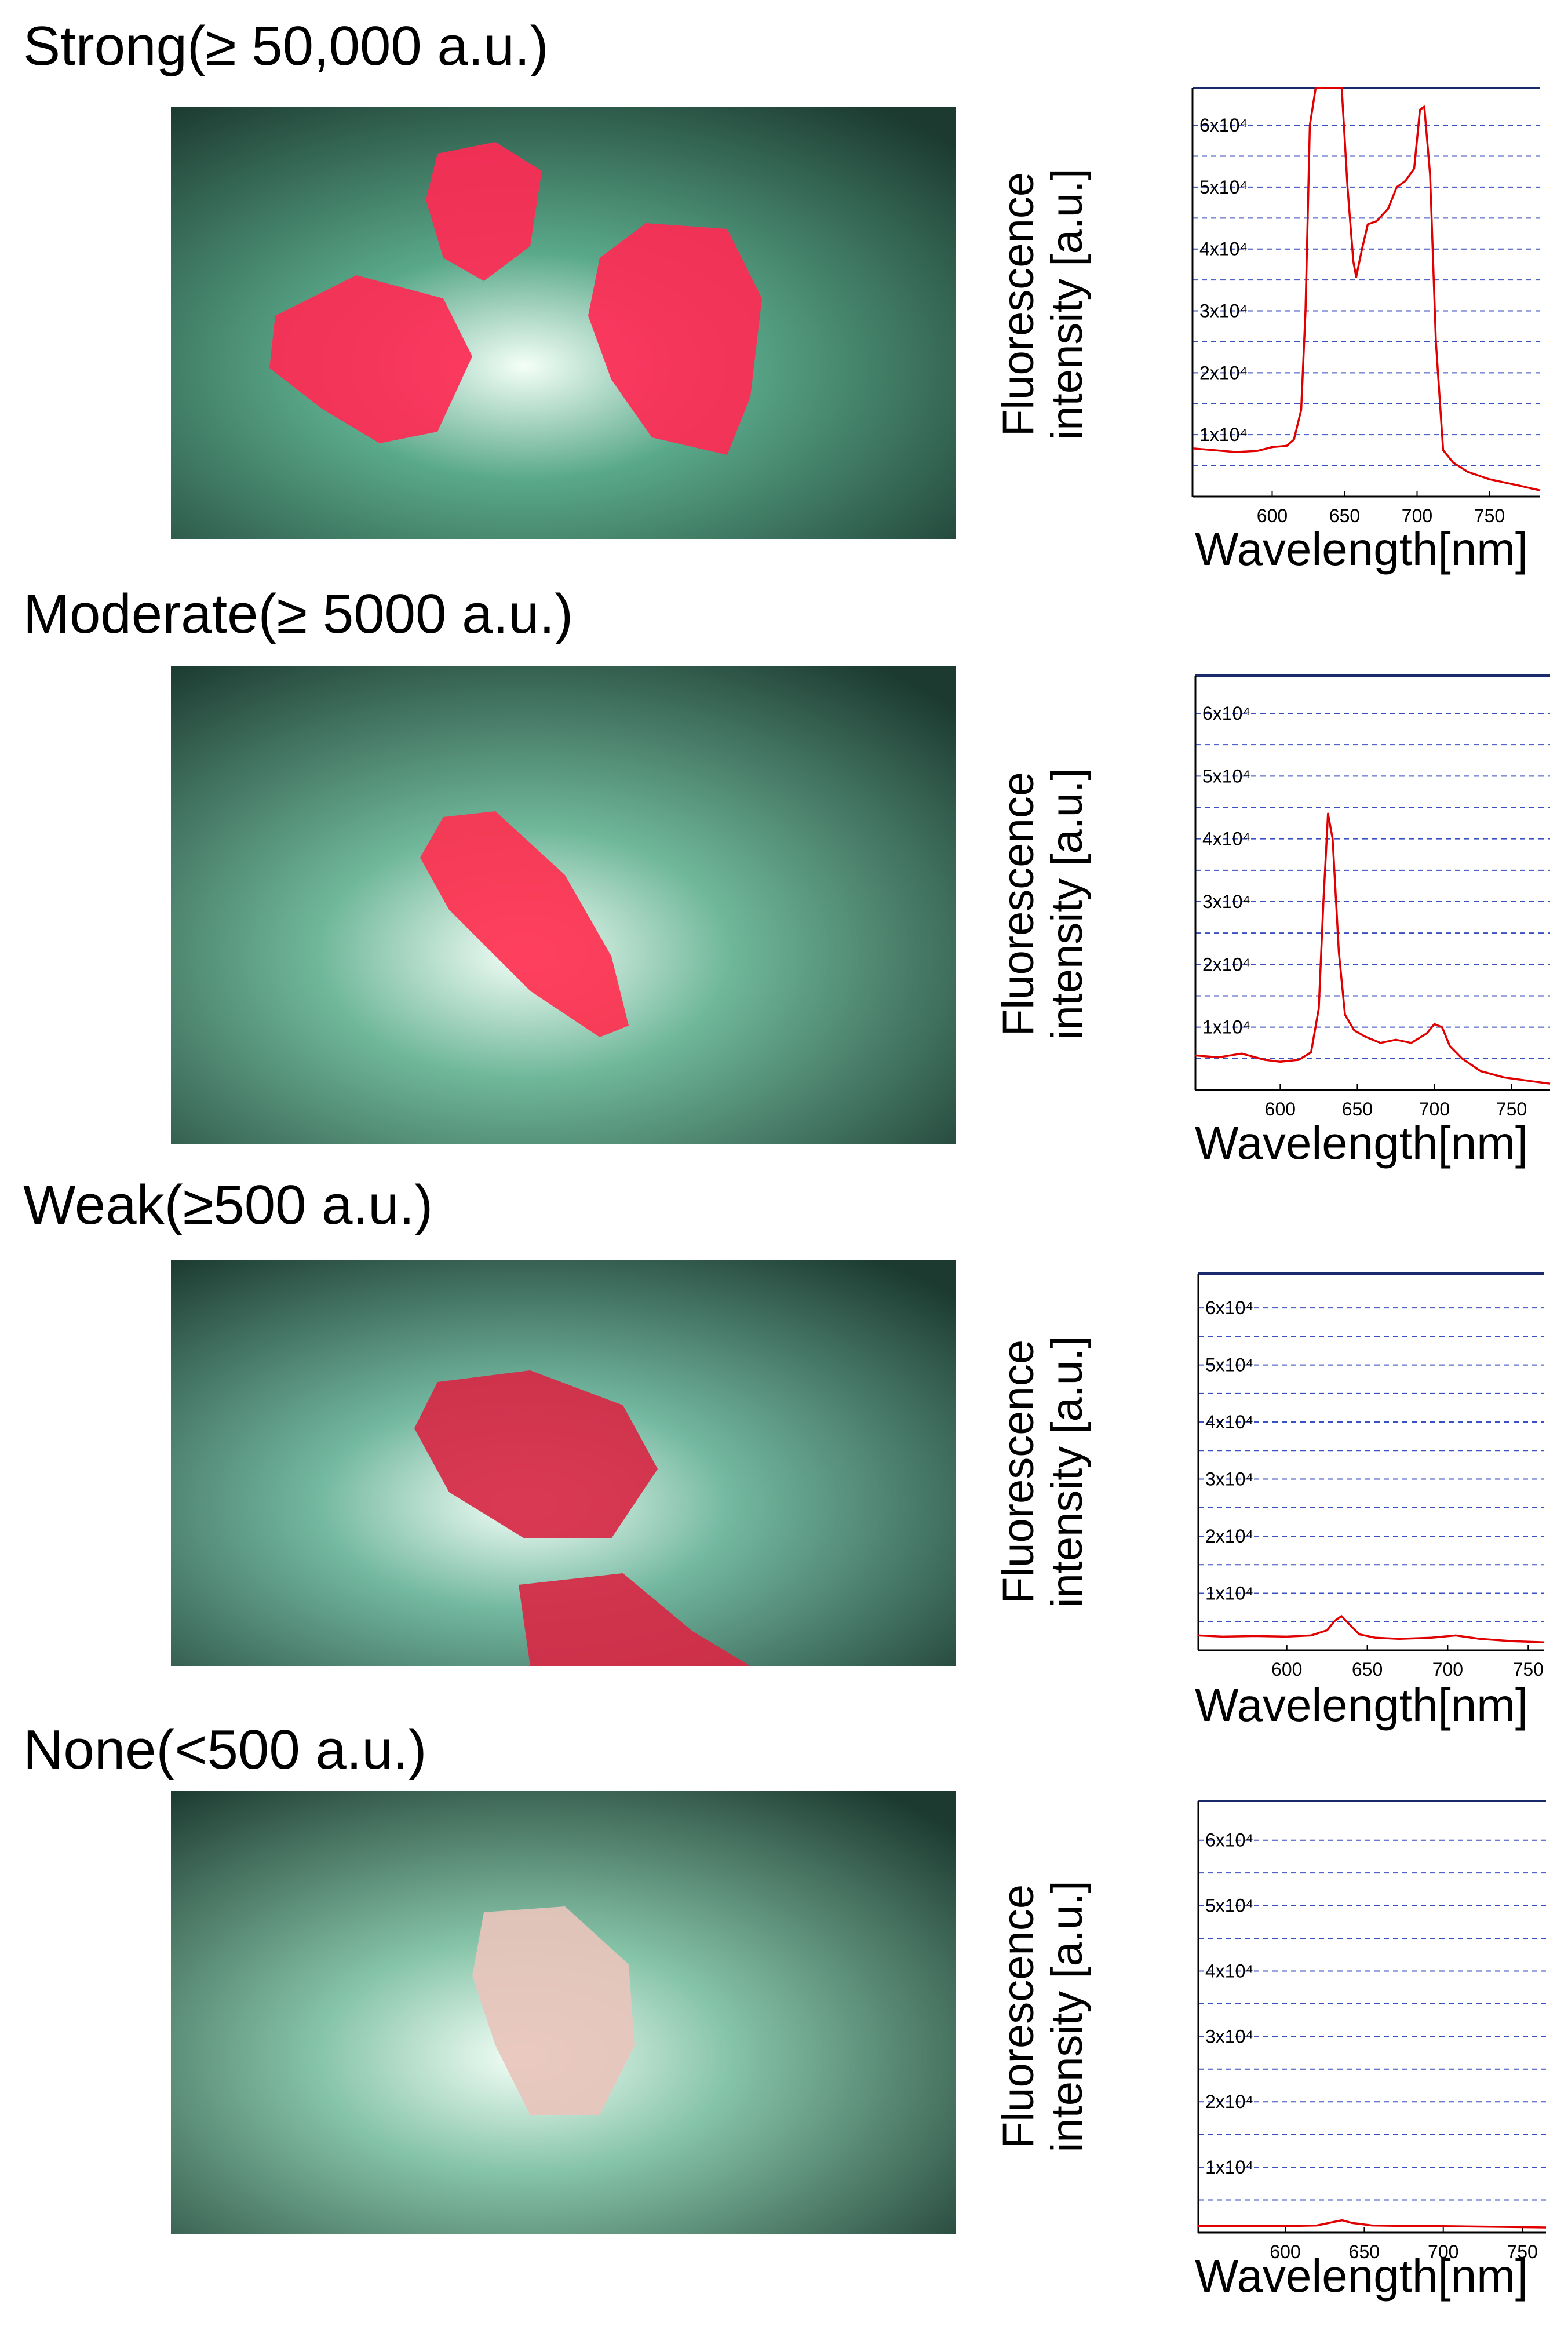 The width and height of the screenshot is (1568, 2330). What do you see at coordinates (286, 46) in the screenshot?
I see `panel-heading: Strong(≥ 50,000 a.u.)` at bounding box center [286, 46].